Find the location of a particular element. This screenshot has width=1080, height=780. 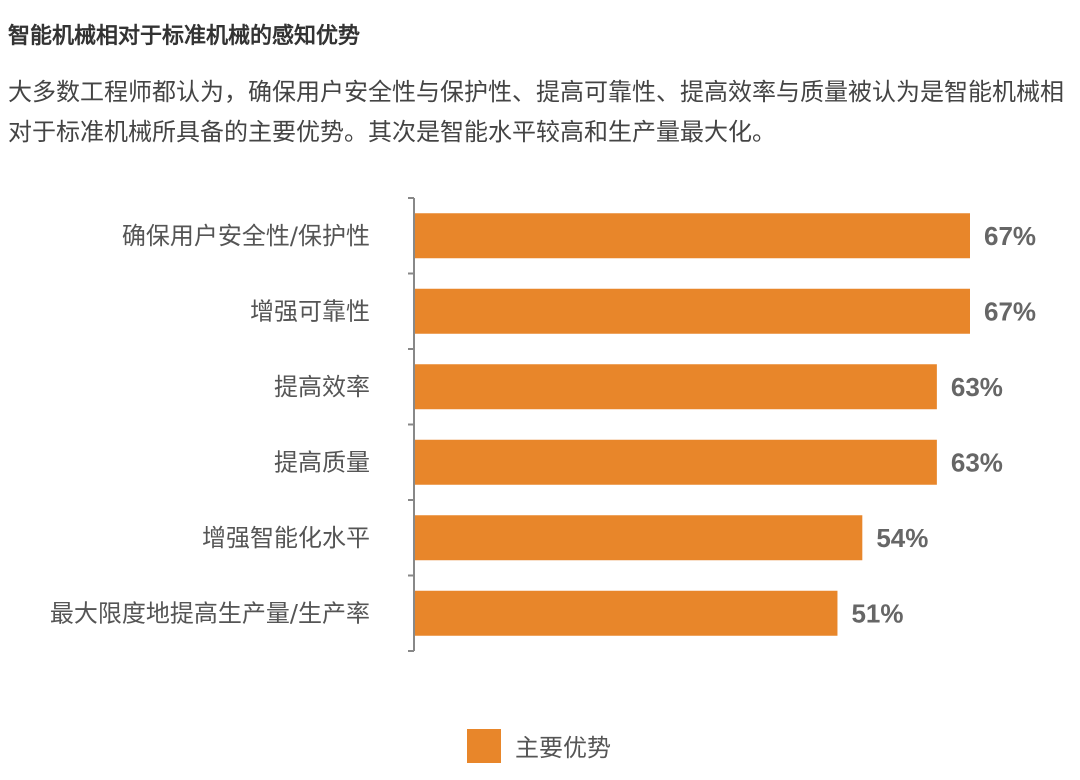

value-label: 51% is located at coordinates (877, 613).